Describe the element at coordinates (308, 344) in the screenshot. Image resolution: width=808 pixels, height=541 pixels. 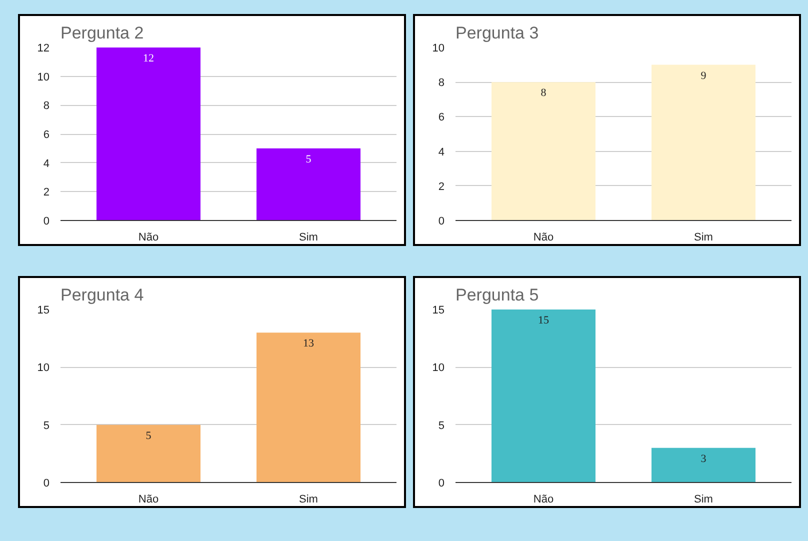
I see `data-label: 13` at that location.